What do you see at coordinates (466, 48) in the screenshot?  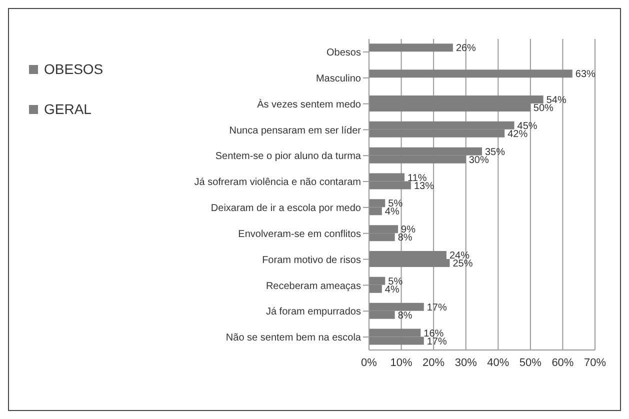 I see `data-label: 26%` at bounding box center [466, 48].